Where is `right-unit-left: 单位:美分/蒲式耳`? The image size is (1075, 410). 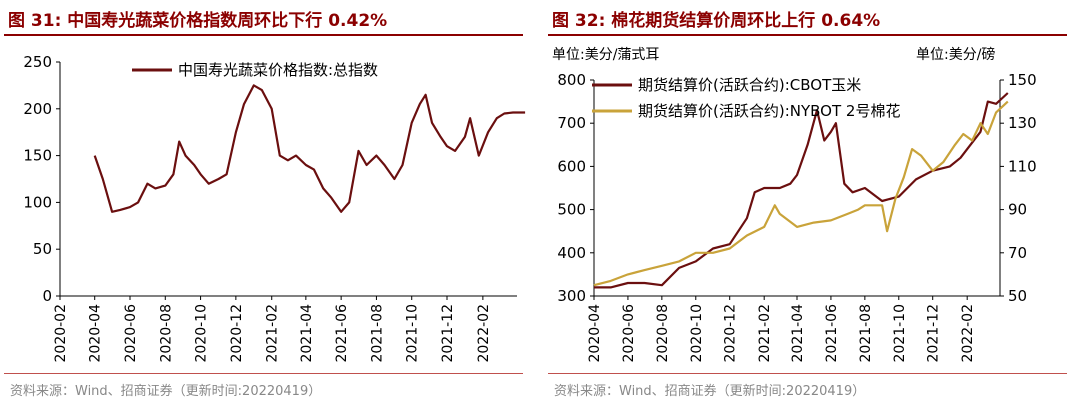
right-unit-left: 单位:美分/蒲式耳 is located at coordinates (606, 55).